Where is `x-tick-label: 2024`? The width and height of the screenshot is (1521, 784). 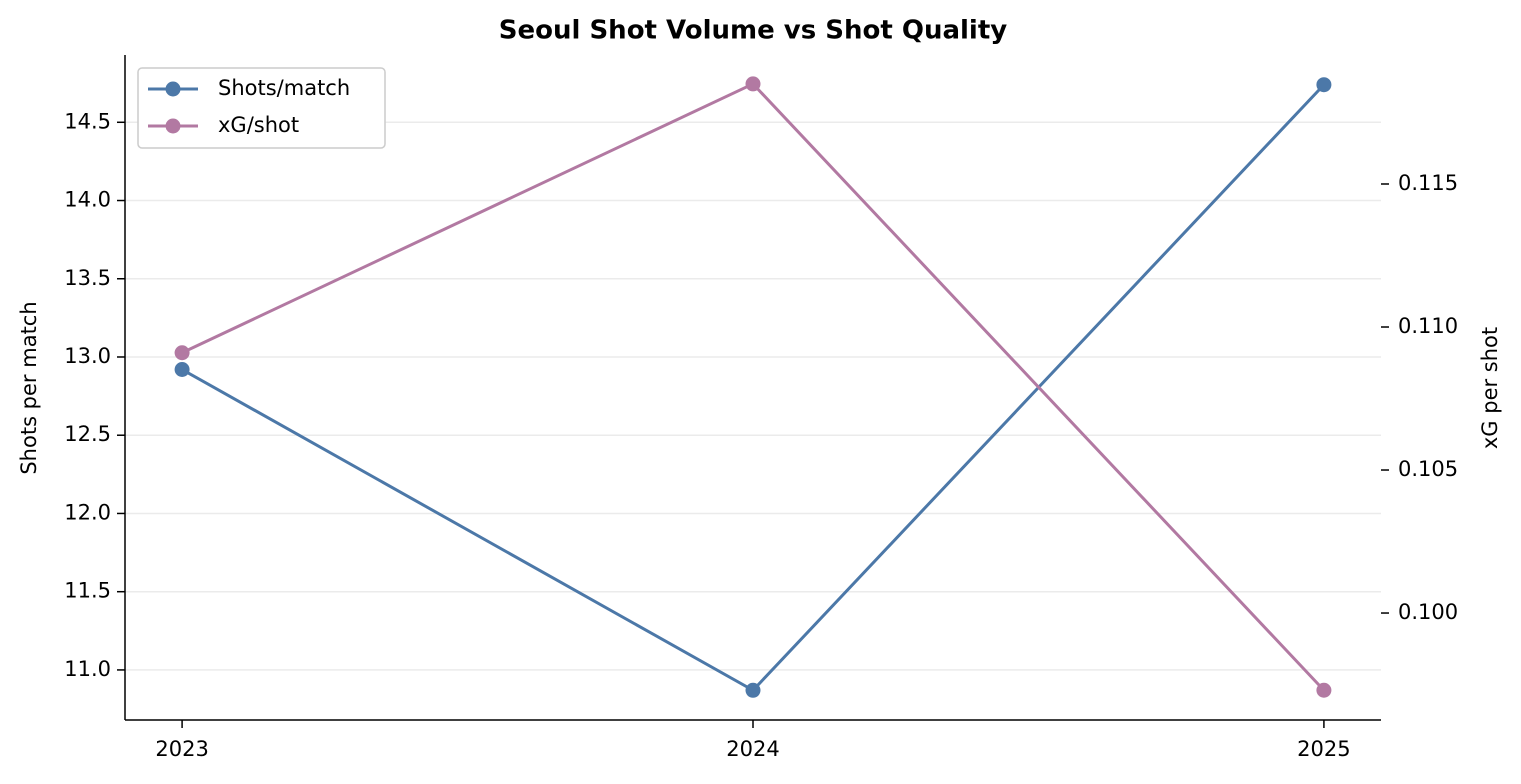 x-tick-label: 2024 is located at coordinates (752, 749).